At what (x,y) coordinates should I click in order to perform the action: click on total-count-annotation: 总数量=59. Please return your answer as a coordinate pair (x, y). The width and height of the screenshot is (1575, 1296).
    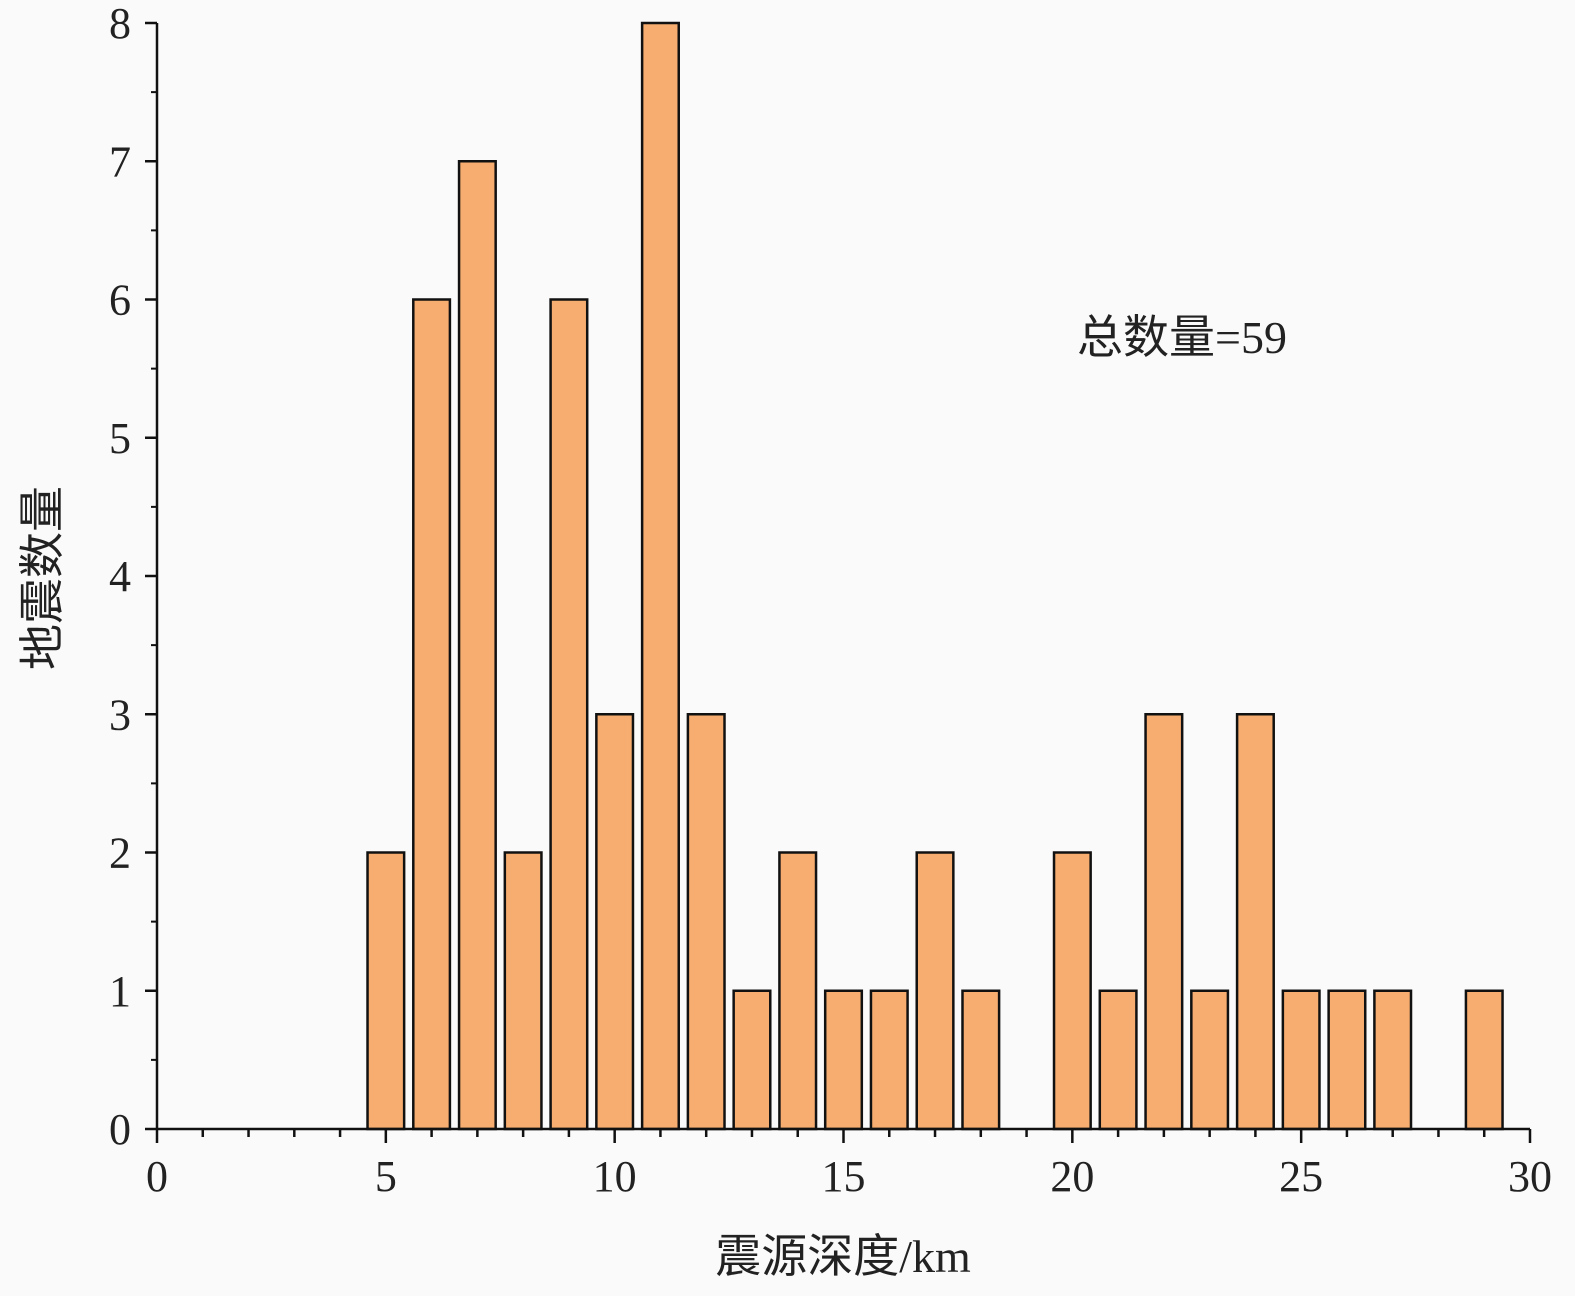
    Looking at the image, I should click on (1182, 337).